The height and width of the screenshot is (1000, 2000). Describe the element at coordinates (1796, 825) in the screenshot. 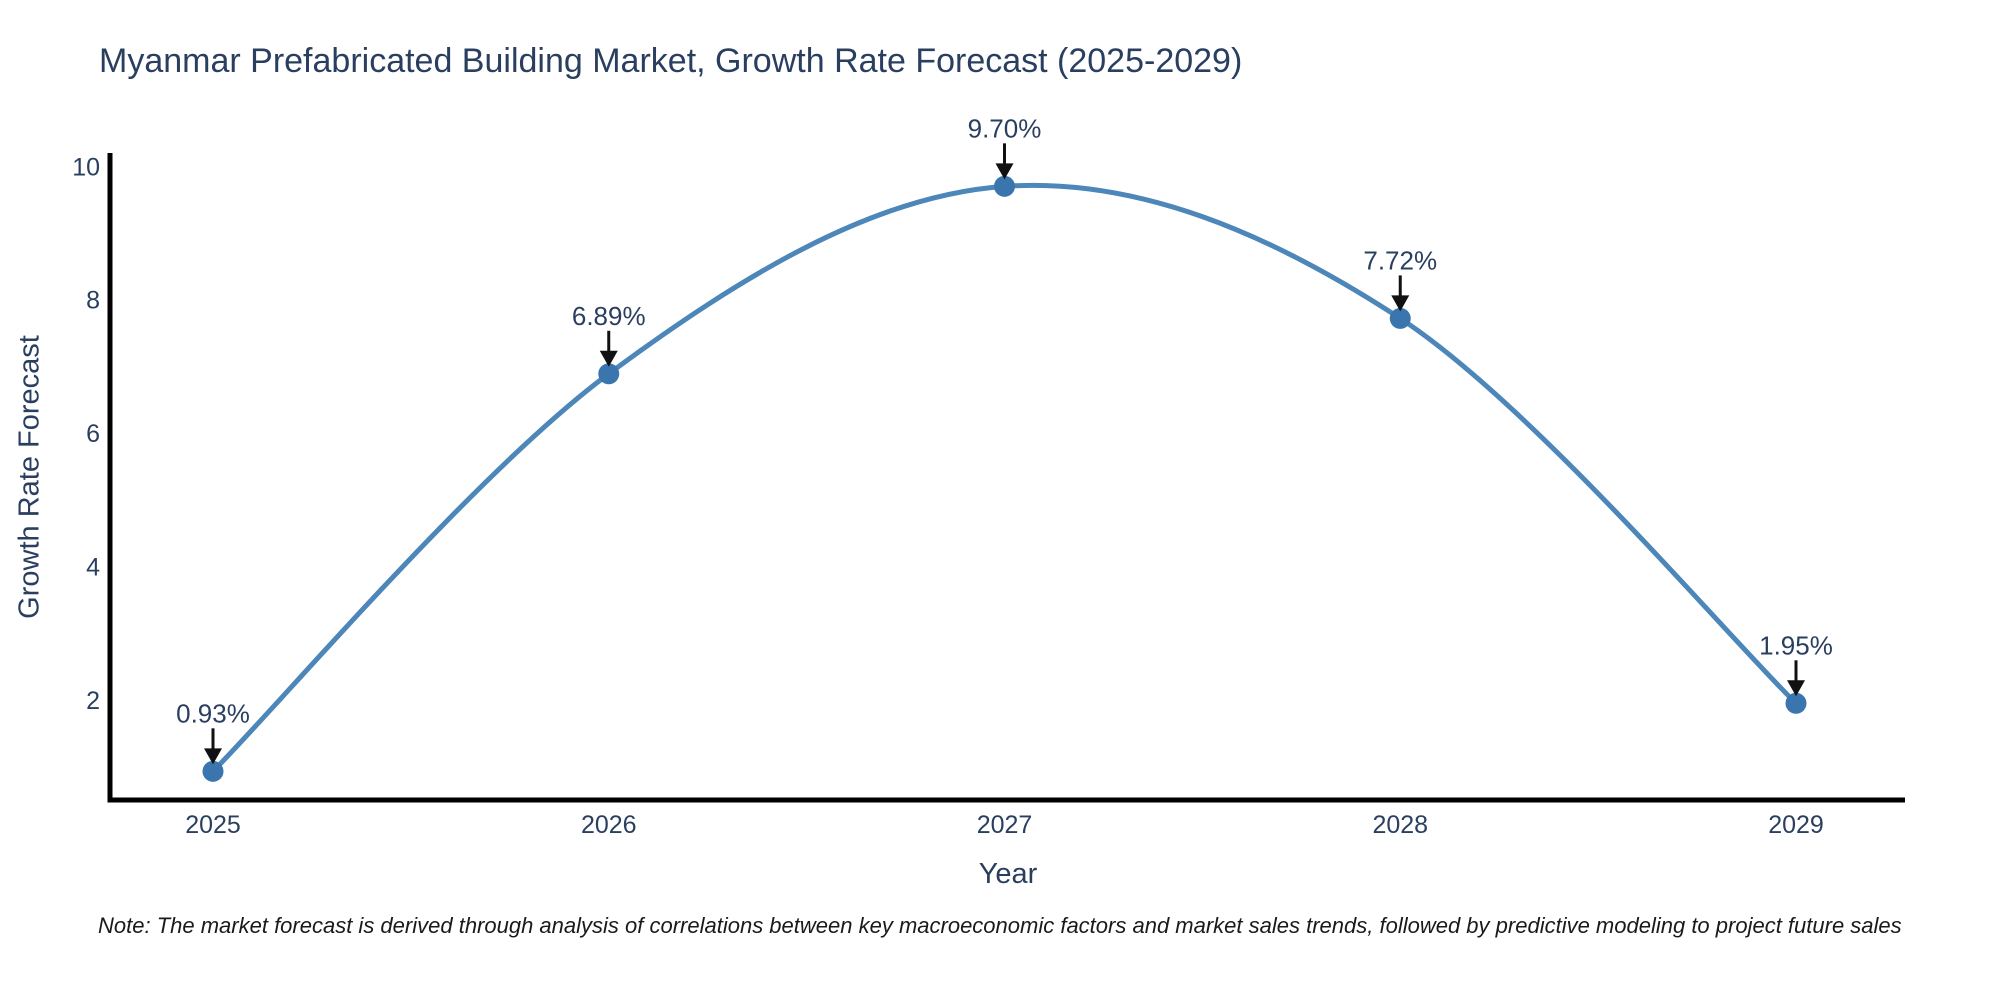

I see `x-tick-label: 2029` at that location.